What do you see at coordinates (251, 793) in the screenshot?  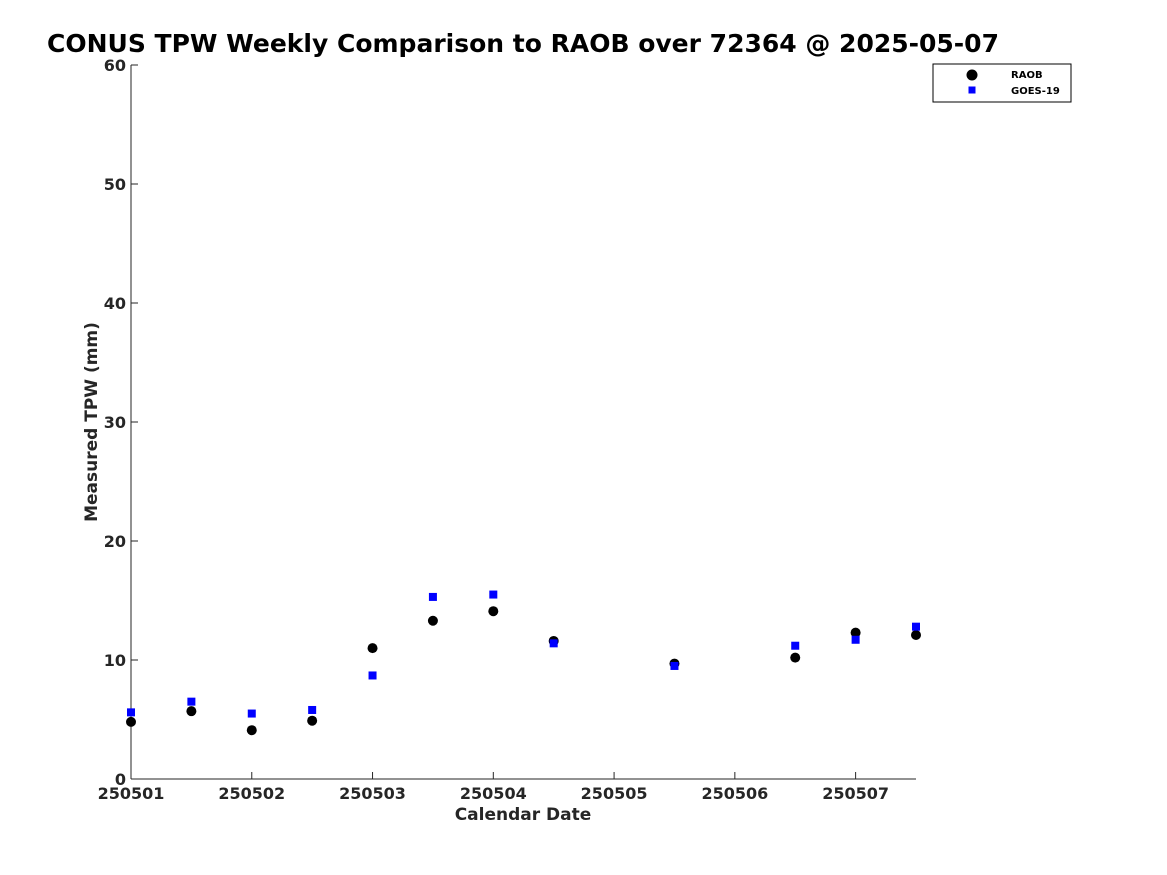 I see `x-tick-label: 250502` at bounding box center [251, 793].